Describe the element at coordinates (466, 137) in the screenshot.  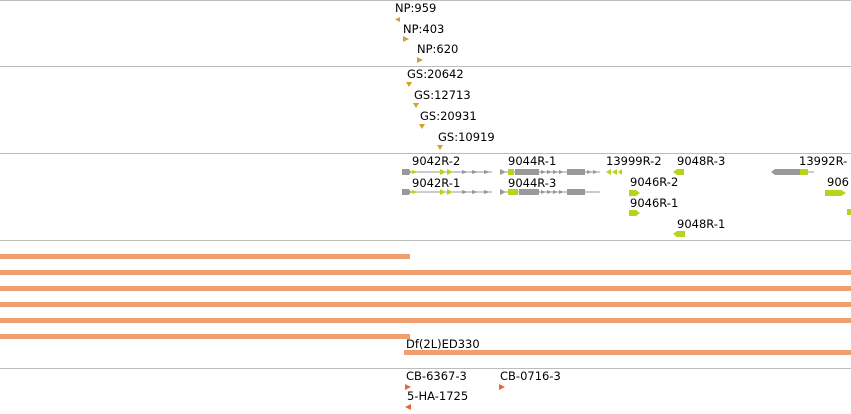
I see `gs-feature-label: GS:10919` at that location.